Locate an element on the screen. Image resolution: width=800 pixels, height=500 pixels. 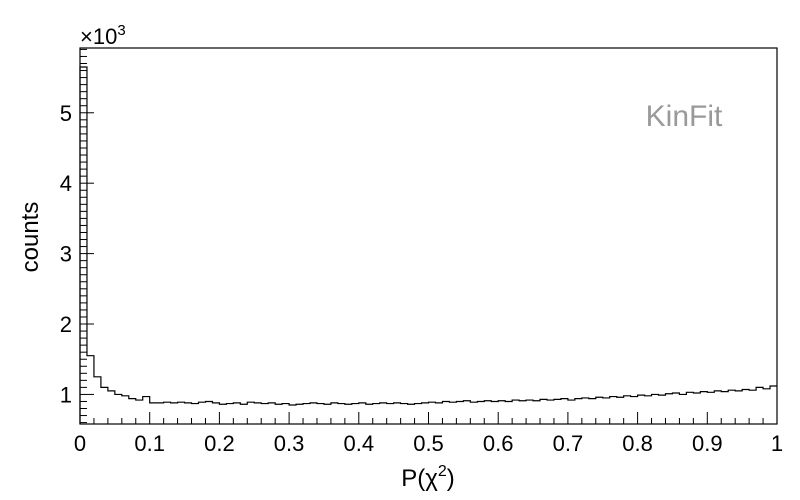
x-tick-label: 0.5 is located at coordinates (428, 443).